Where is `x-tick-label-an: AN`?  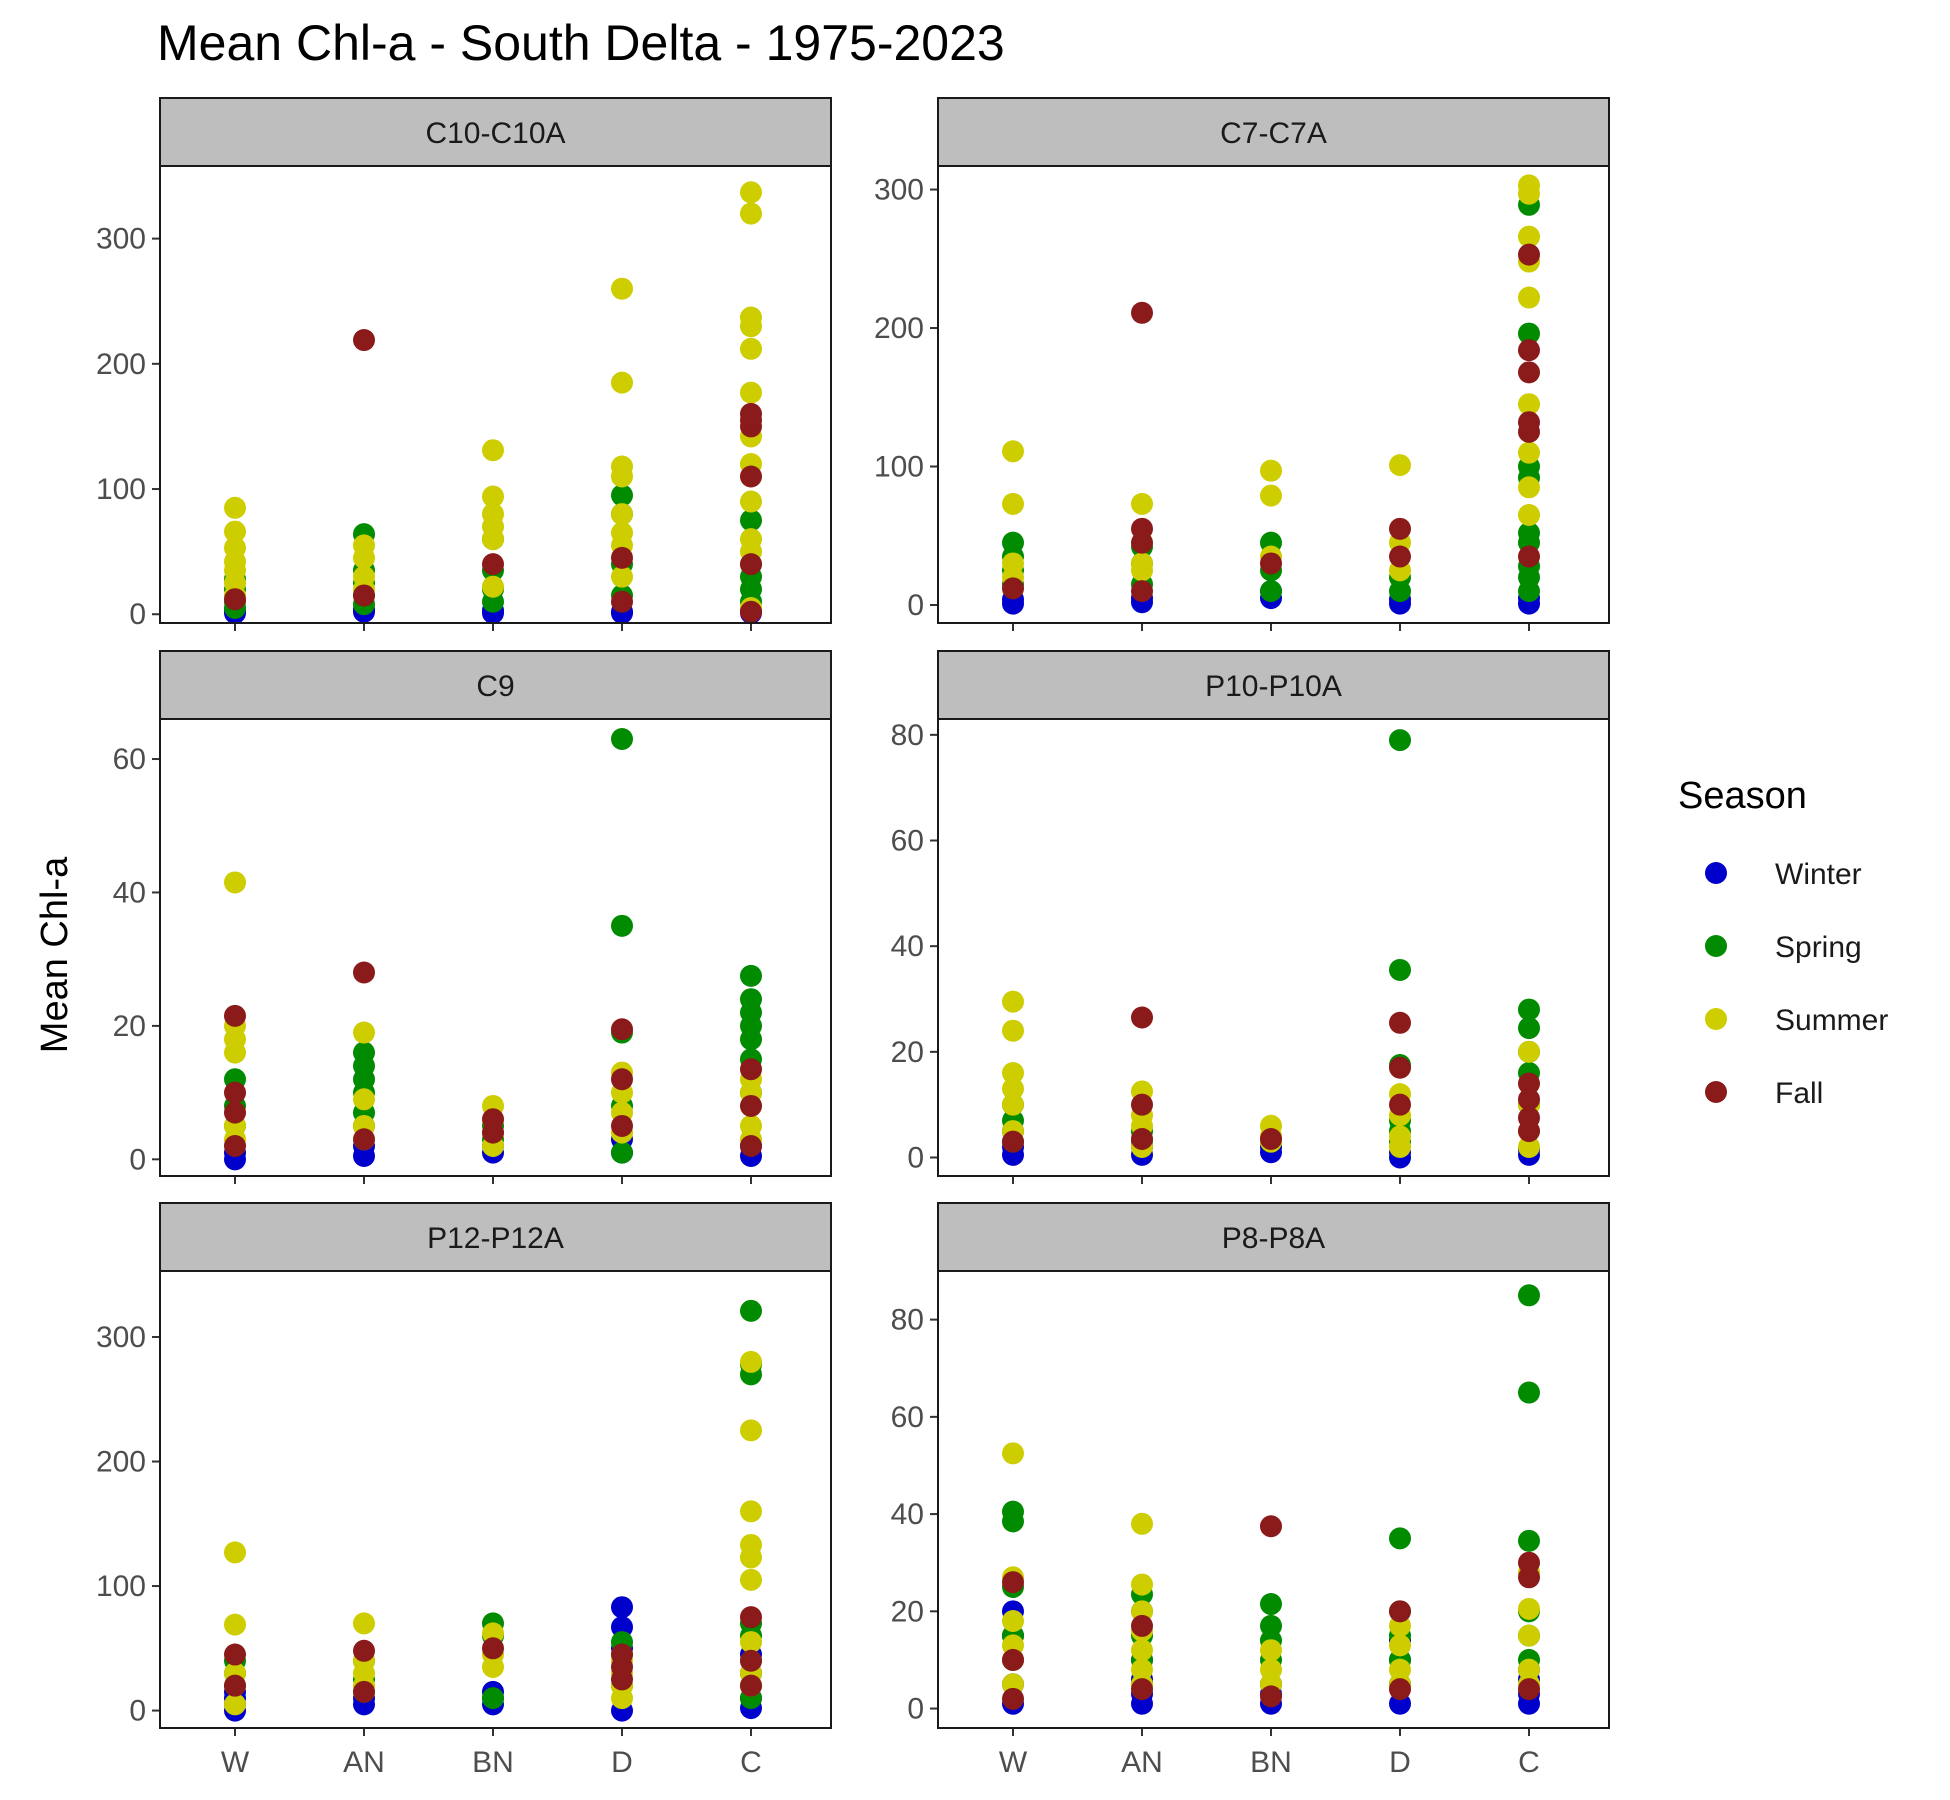 x-tick-label-an: AN is located at coordinates (364, 1762).